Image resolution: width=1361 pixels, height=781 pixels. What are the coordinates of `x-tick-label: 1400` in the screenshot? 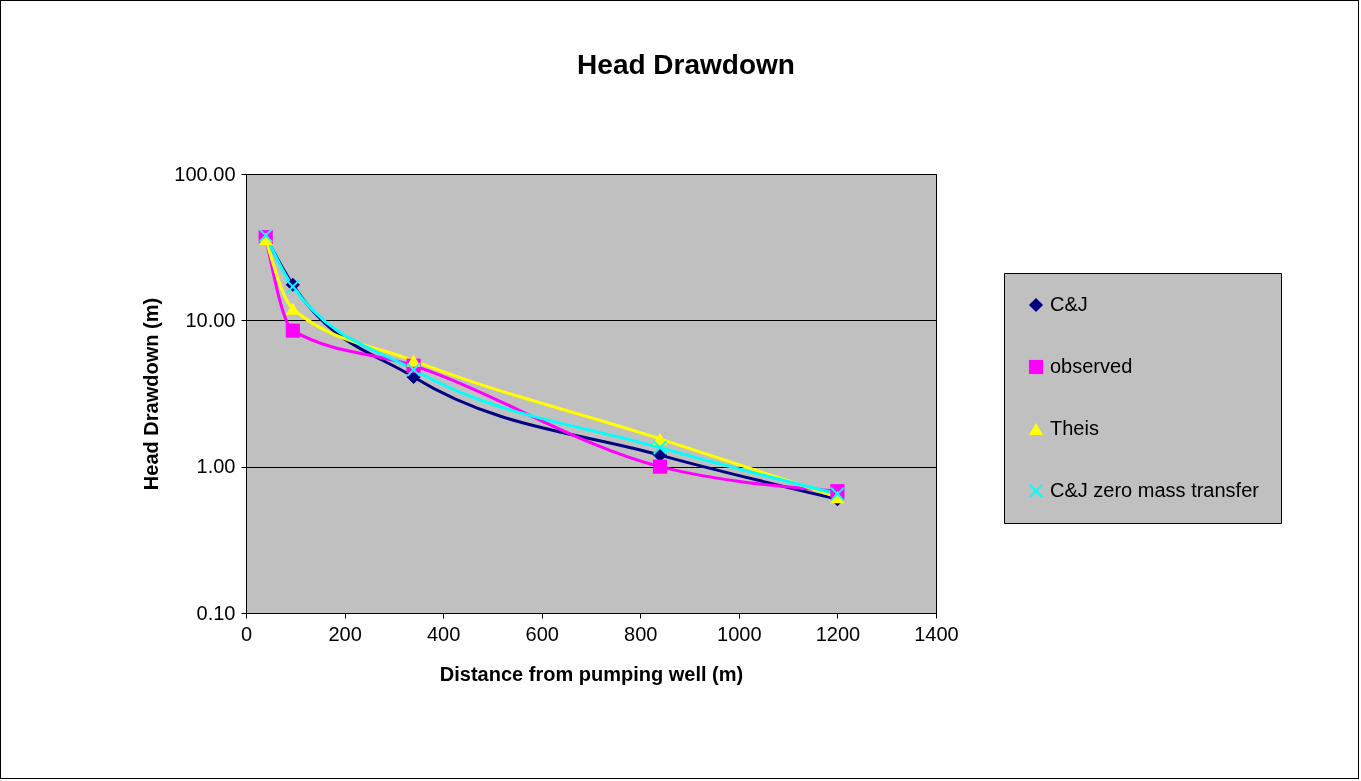 It's located at (936, 633).